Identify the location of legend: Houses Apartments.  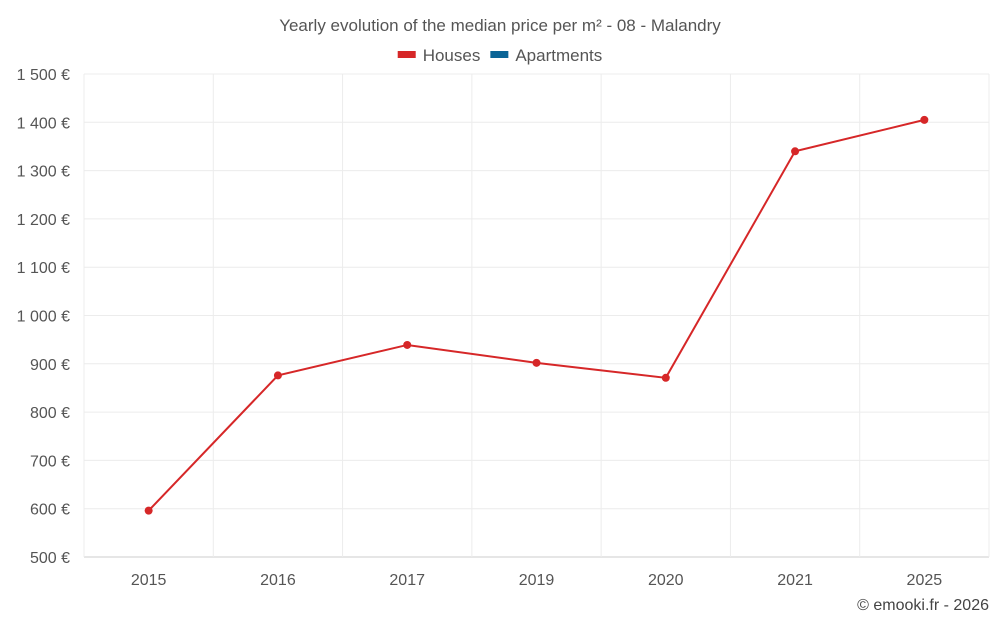
(499, 55).